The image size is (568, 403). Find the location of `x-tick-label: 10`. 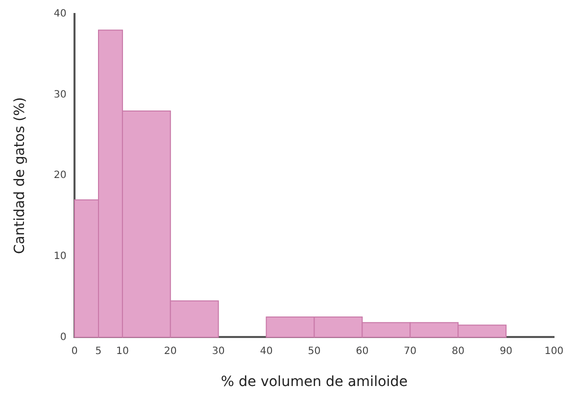

x-tick-label: 10 is located at coordinates (122, 351).